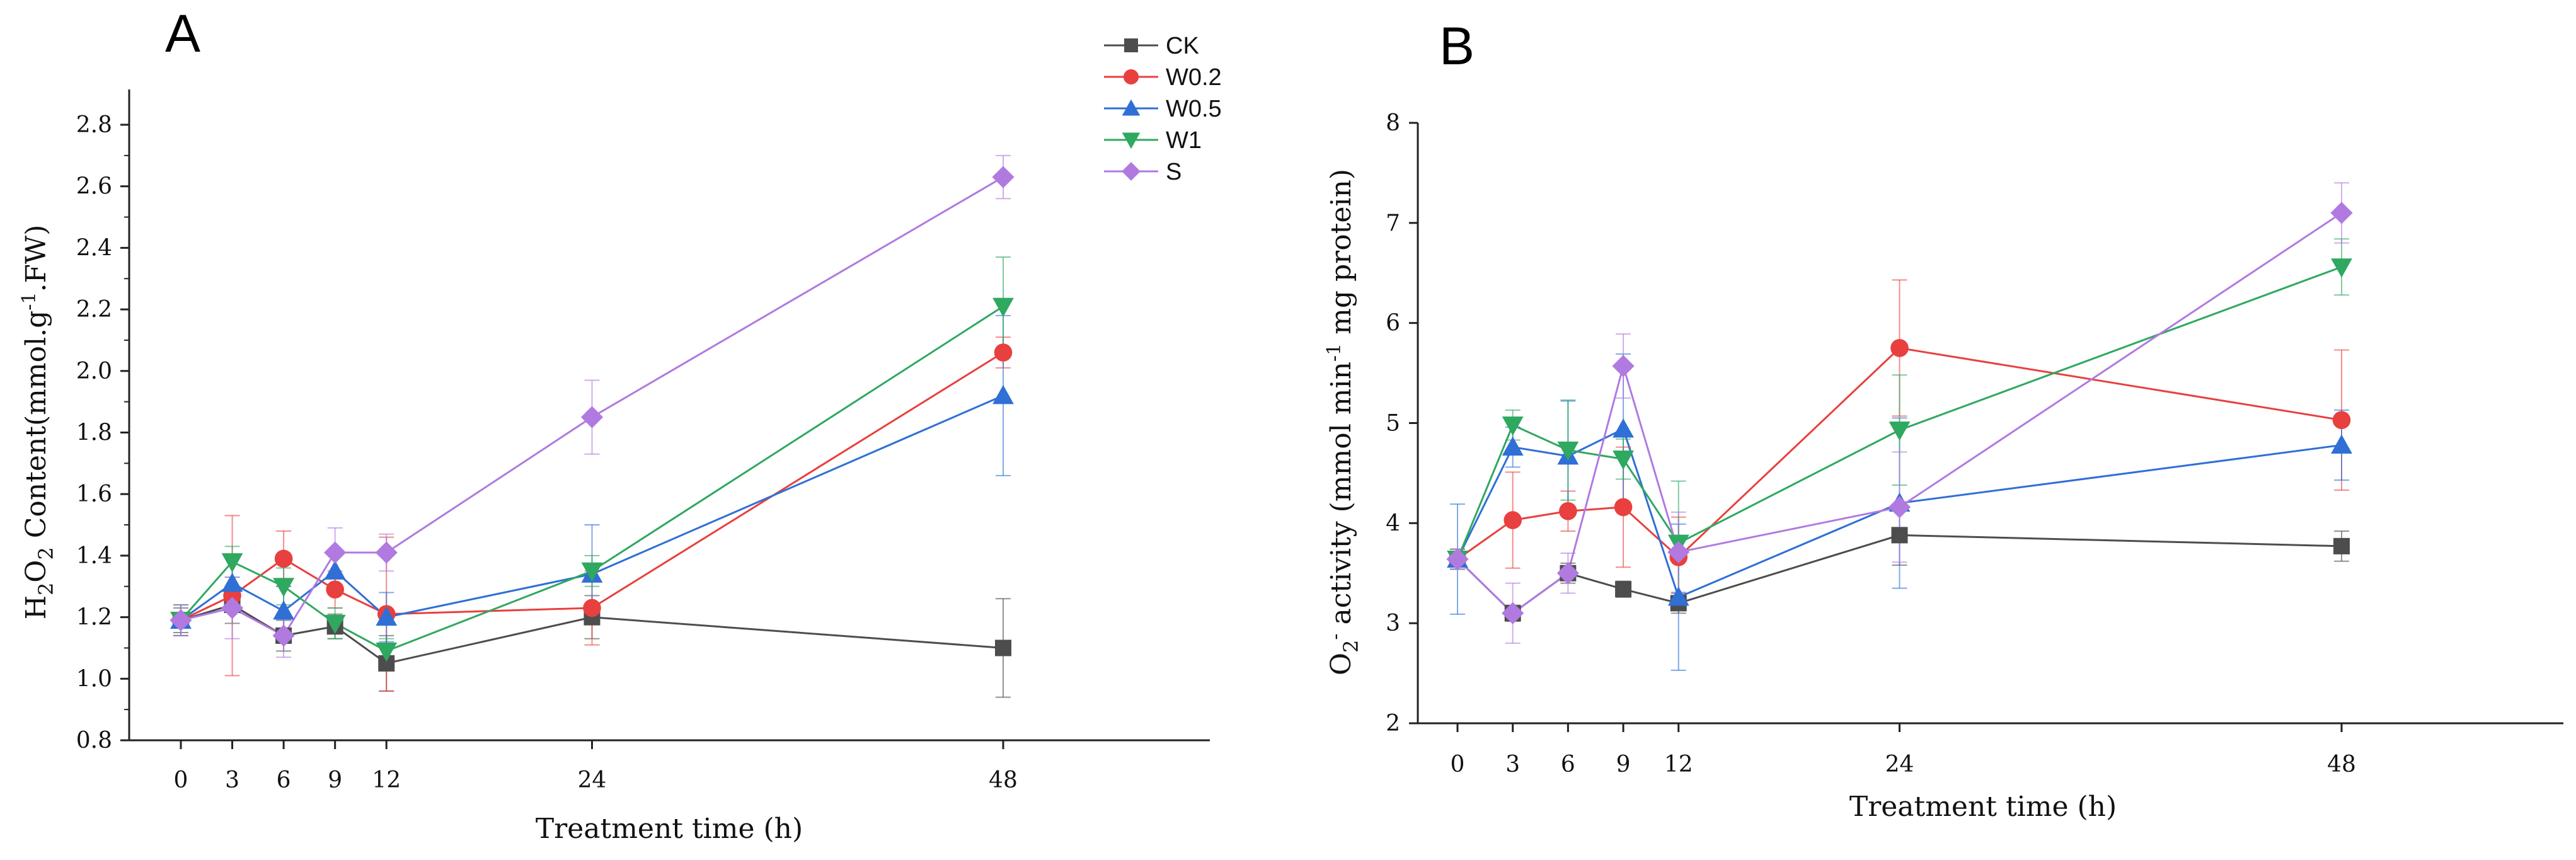 The width and height of the screenshot is (2576, 860). What do you see at coordinates (94, 371) in the screenshot?
I see `y-tick-label: 2.0` at bounding box center [94, 371].